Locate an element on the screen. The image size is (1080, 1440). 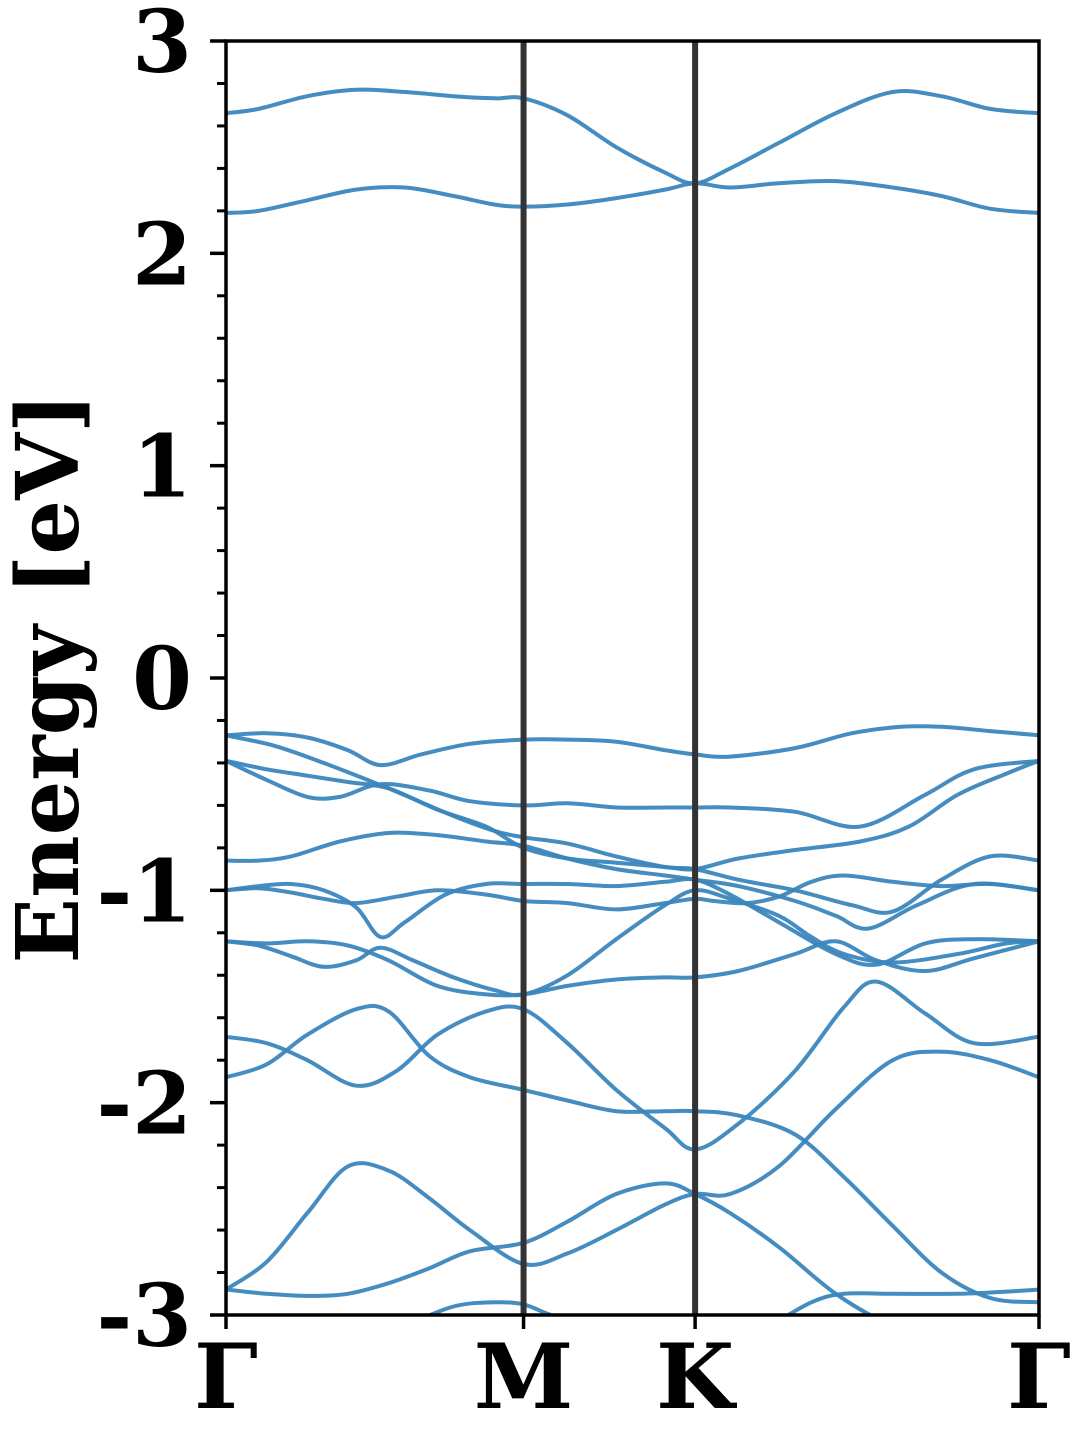
kpath-lines-group is located at coordinates (609, 678).